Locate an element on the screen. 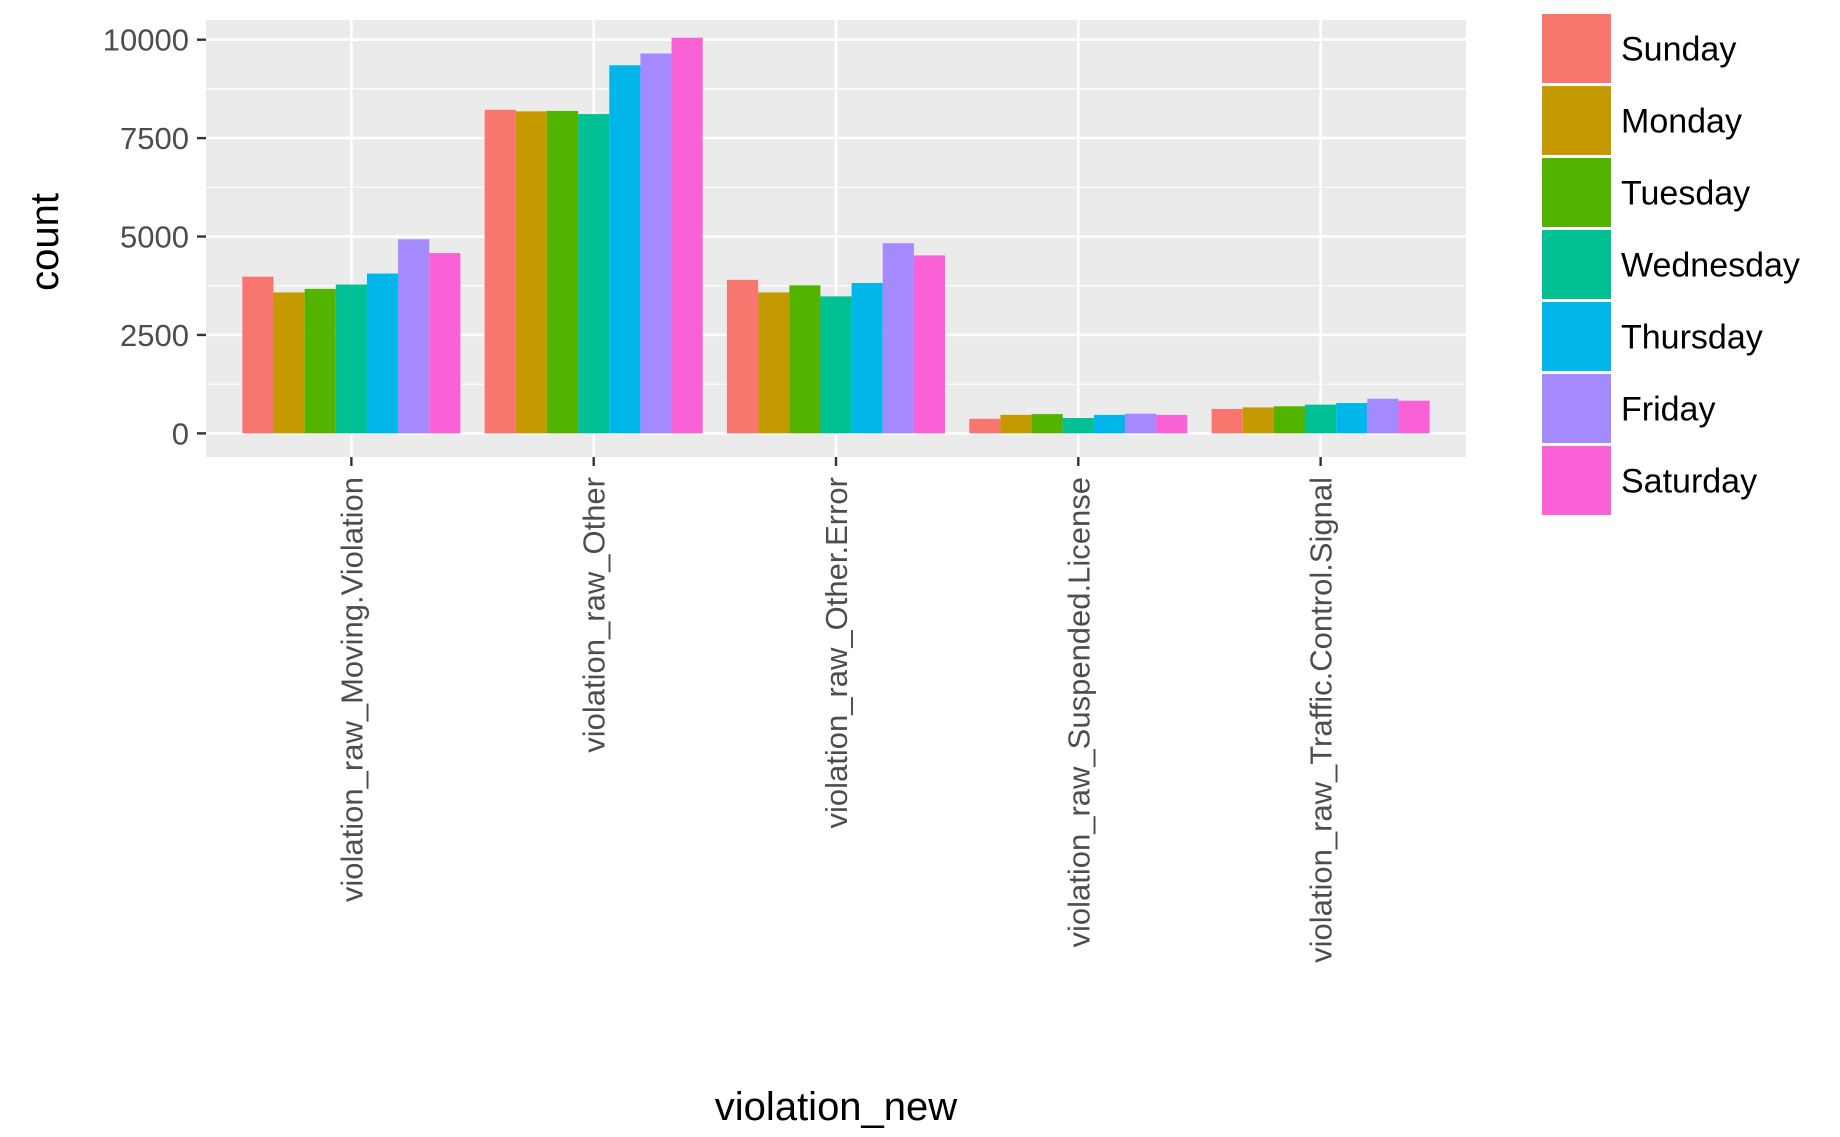 This screenshot has width=1840, height=1137. legend-label: Friday is located at coordinates (1668, 410).